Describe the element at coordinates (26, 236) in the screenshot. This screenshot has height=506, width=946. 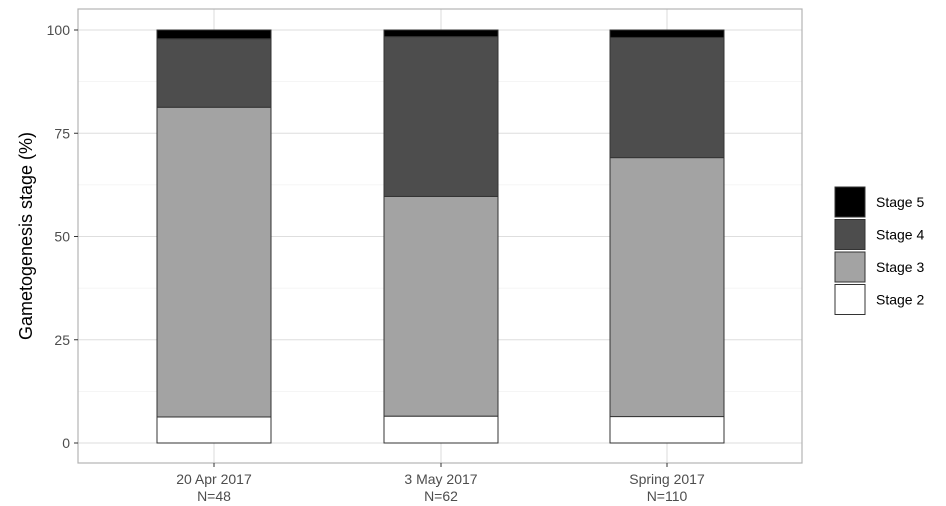
I see `y-axis-title: Gametogenesis stage (%)` at that location.